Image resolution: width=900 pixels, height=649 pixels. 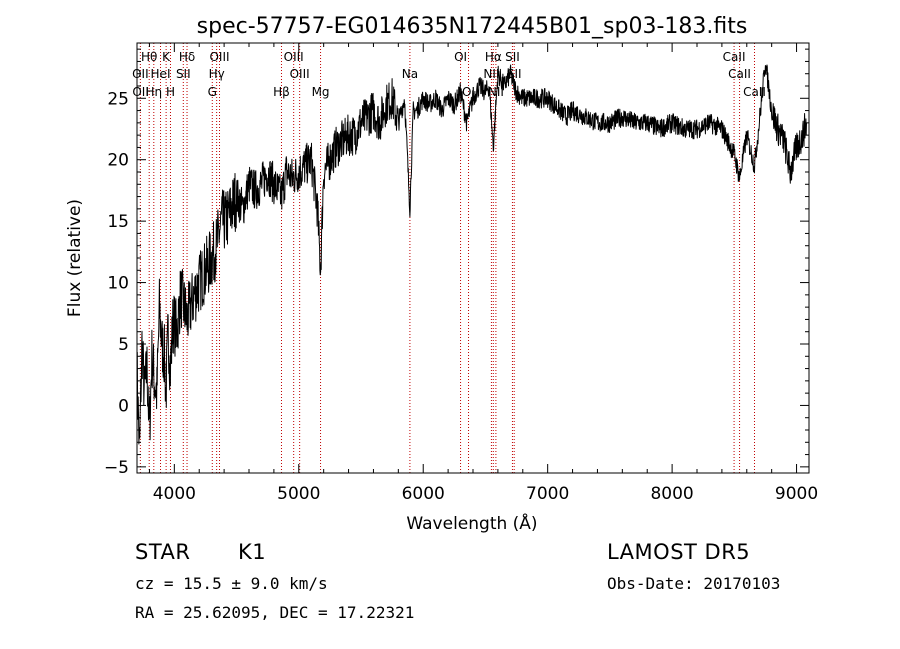 I want to click on y-tick-label: 20, so click(x=118, y=161).